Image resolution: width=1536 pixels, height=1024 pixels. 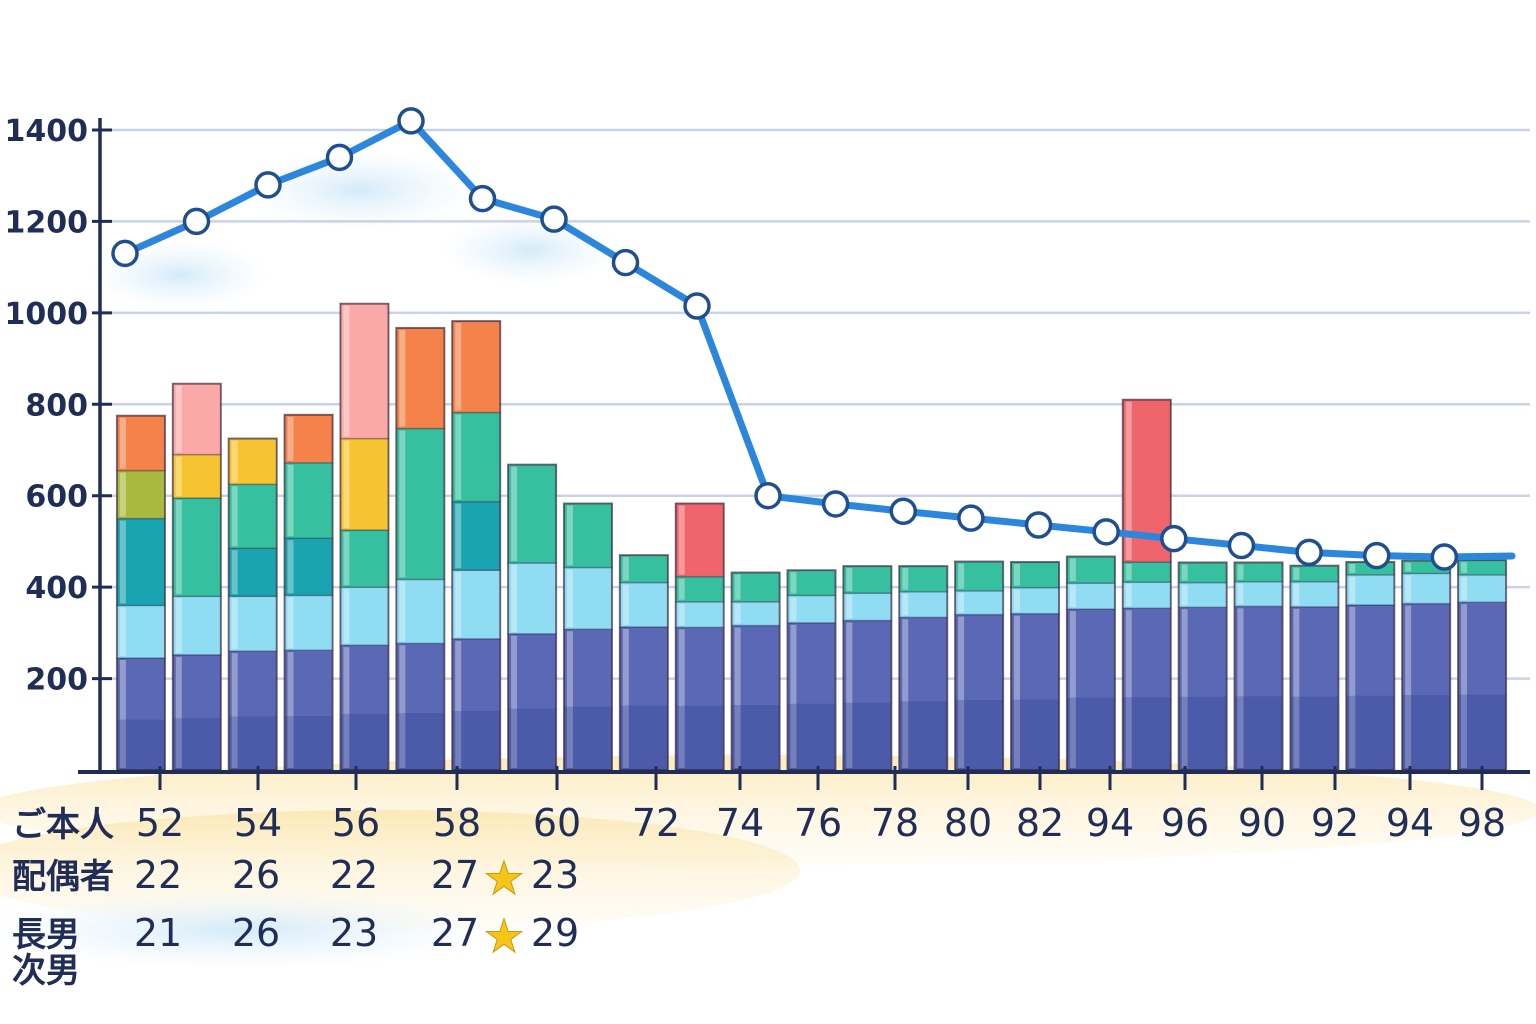 What do you see at coordinates (503, 936) in the screenshot?
I see `star-icon: ★` at bounding box center [503, 936].